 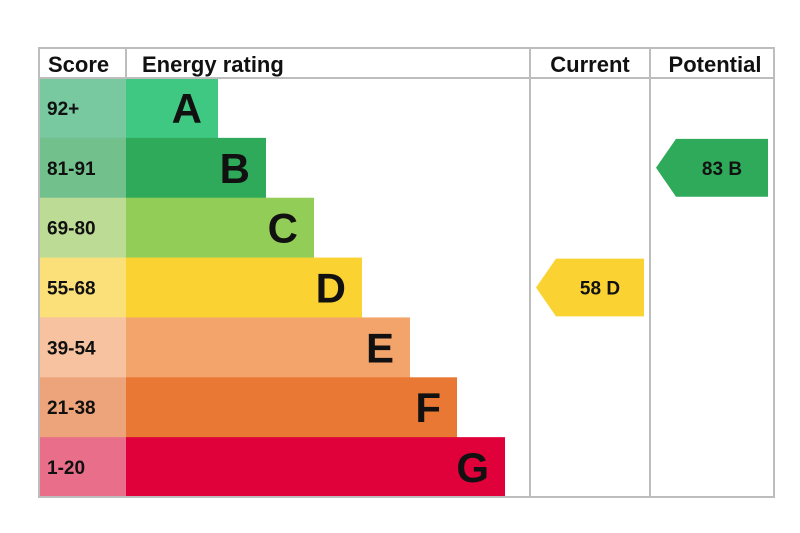 I want to click on score-label-f: 21-38, so click(x=71, y=408).